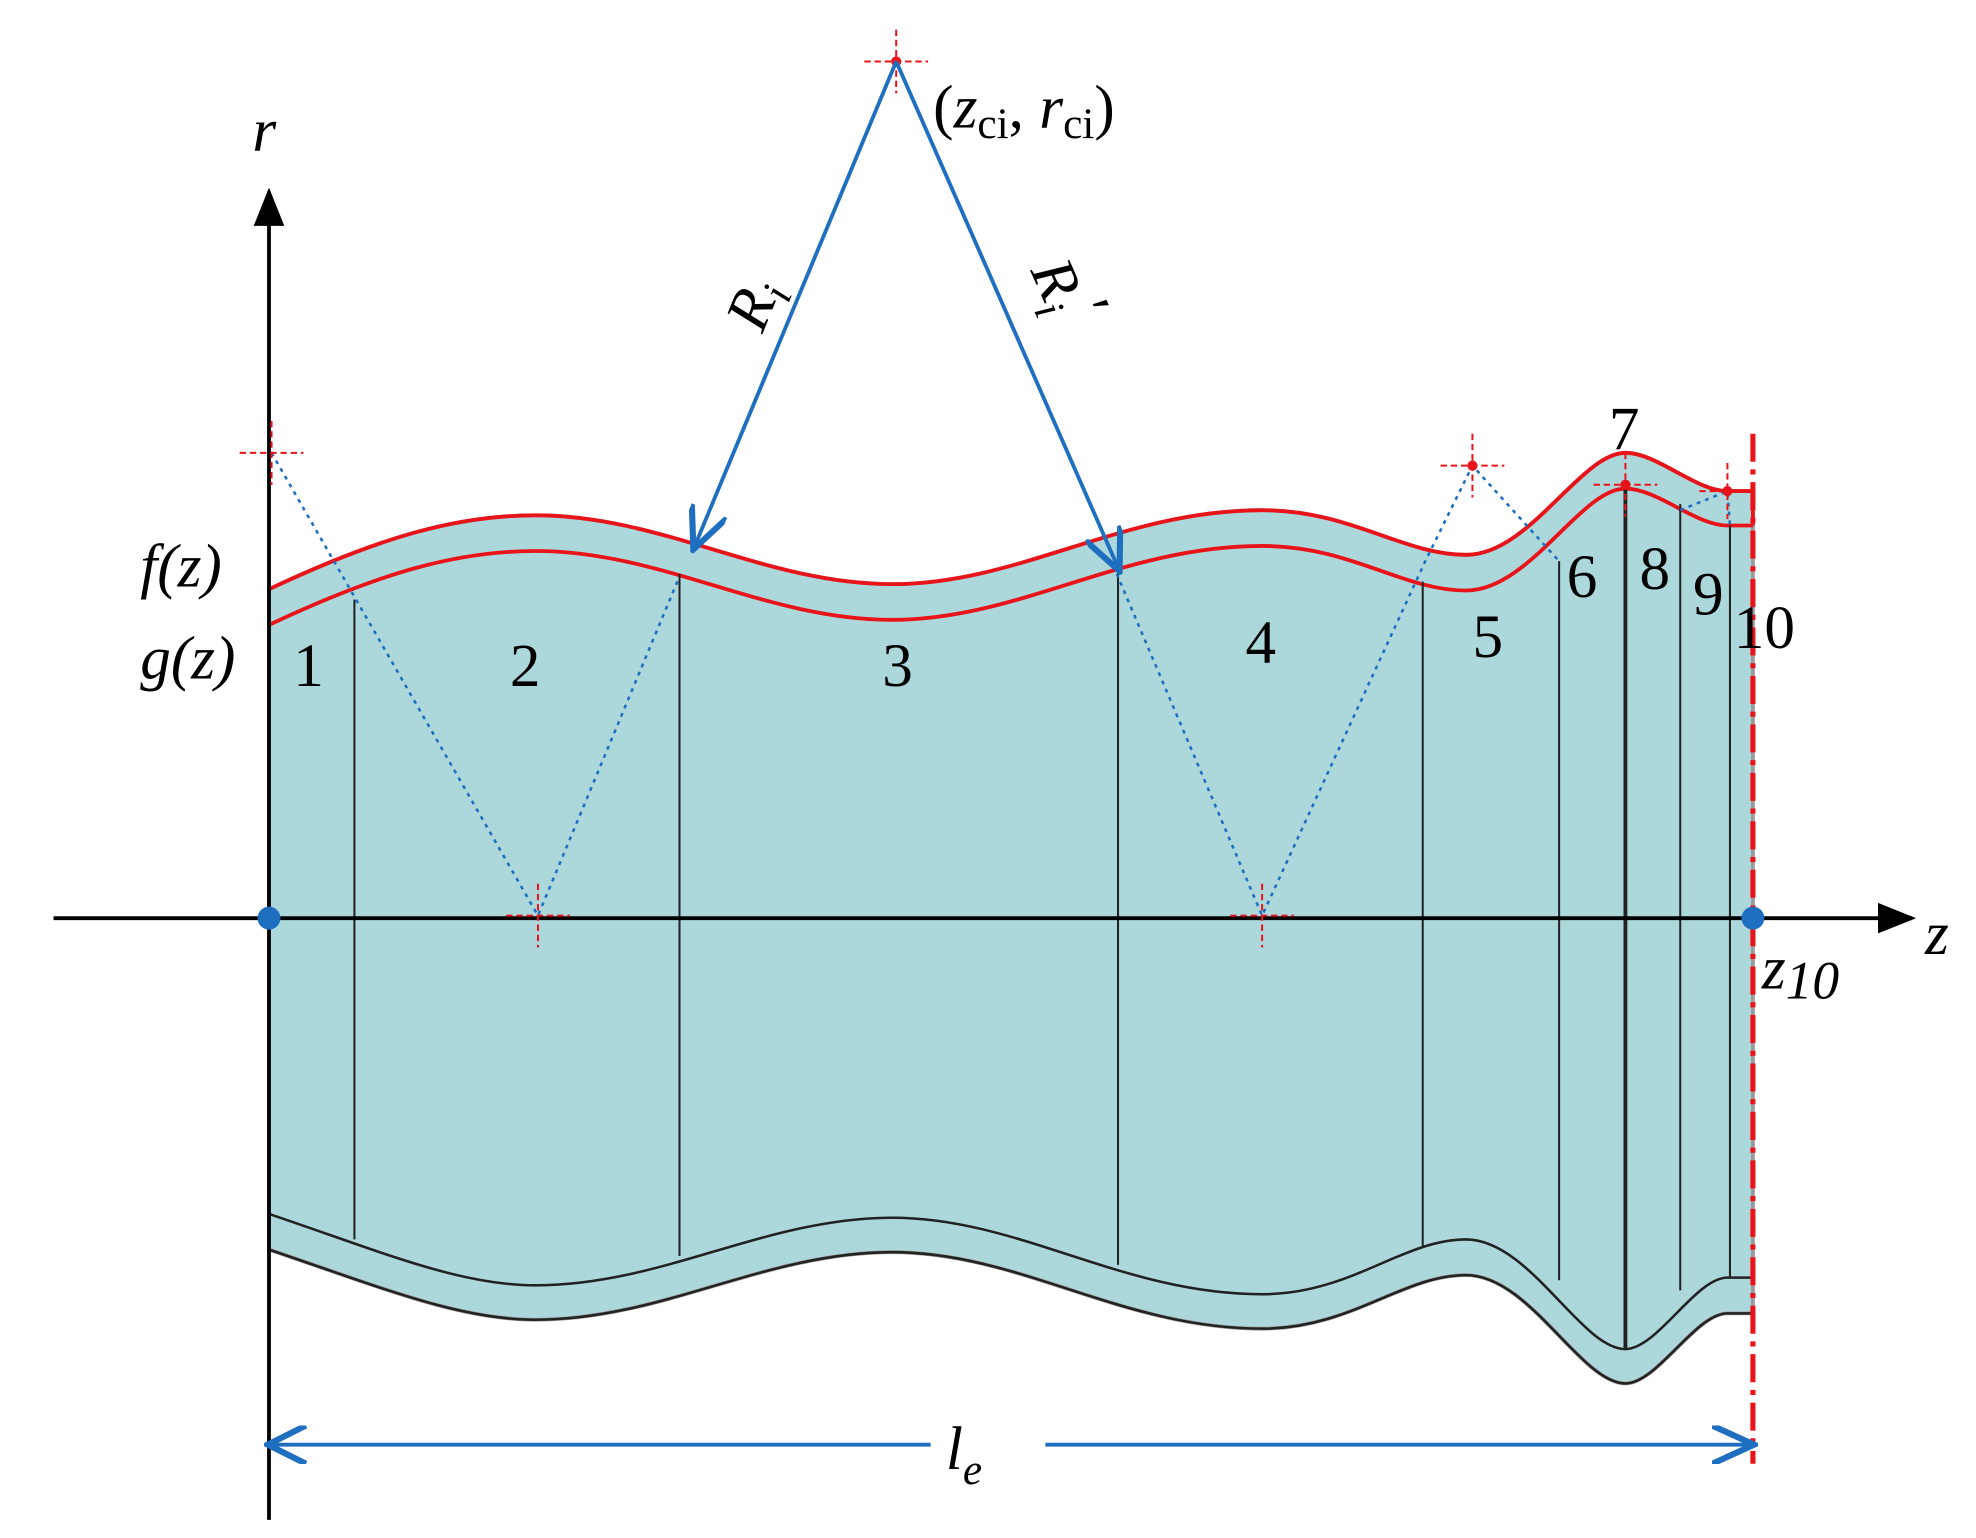  I want to click on section-label: 1, so click(308, 666).